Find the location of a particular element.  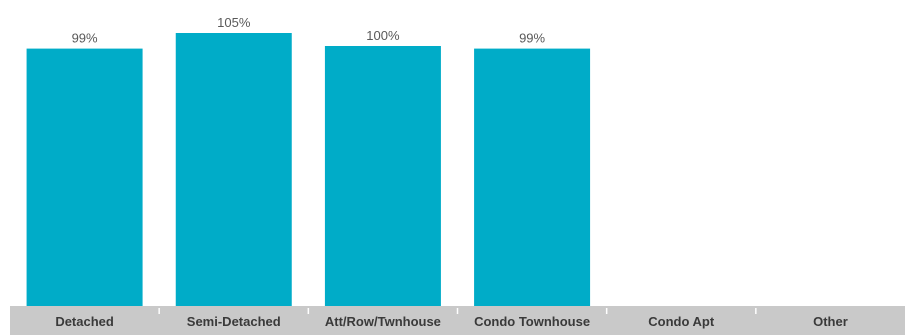

category-label: Detached is located at coordinates (84, 321).